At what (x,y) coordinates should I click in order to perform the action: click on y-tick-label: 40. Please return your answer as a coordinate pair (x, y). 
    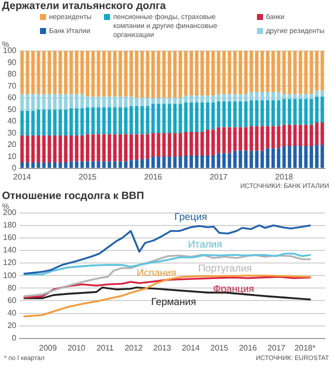
    Looking at the image, I should click on (12, 121).